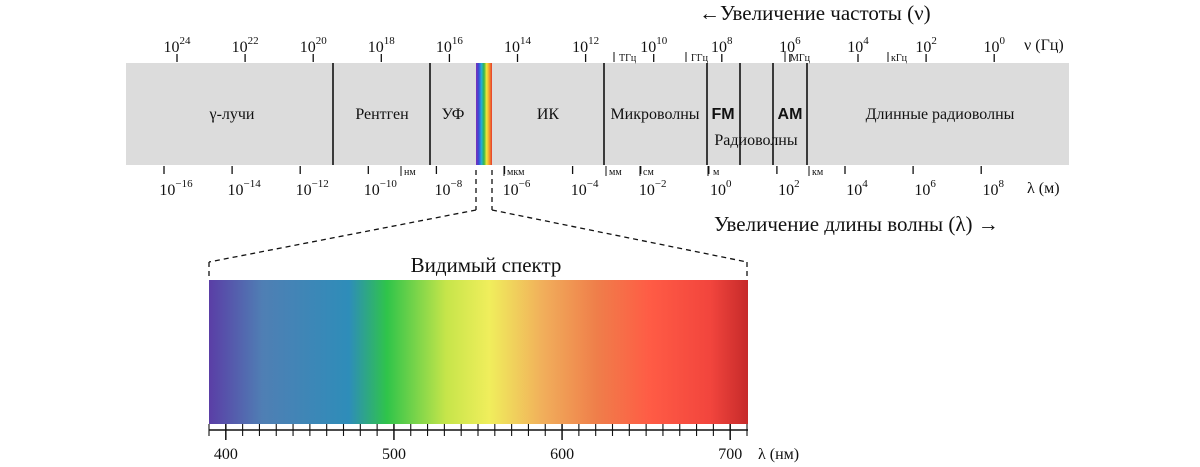  What do you see at coordinates (478, 224) in the screenshot?
I see `zoom-connector` at bounding box center [478, 224].